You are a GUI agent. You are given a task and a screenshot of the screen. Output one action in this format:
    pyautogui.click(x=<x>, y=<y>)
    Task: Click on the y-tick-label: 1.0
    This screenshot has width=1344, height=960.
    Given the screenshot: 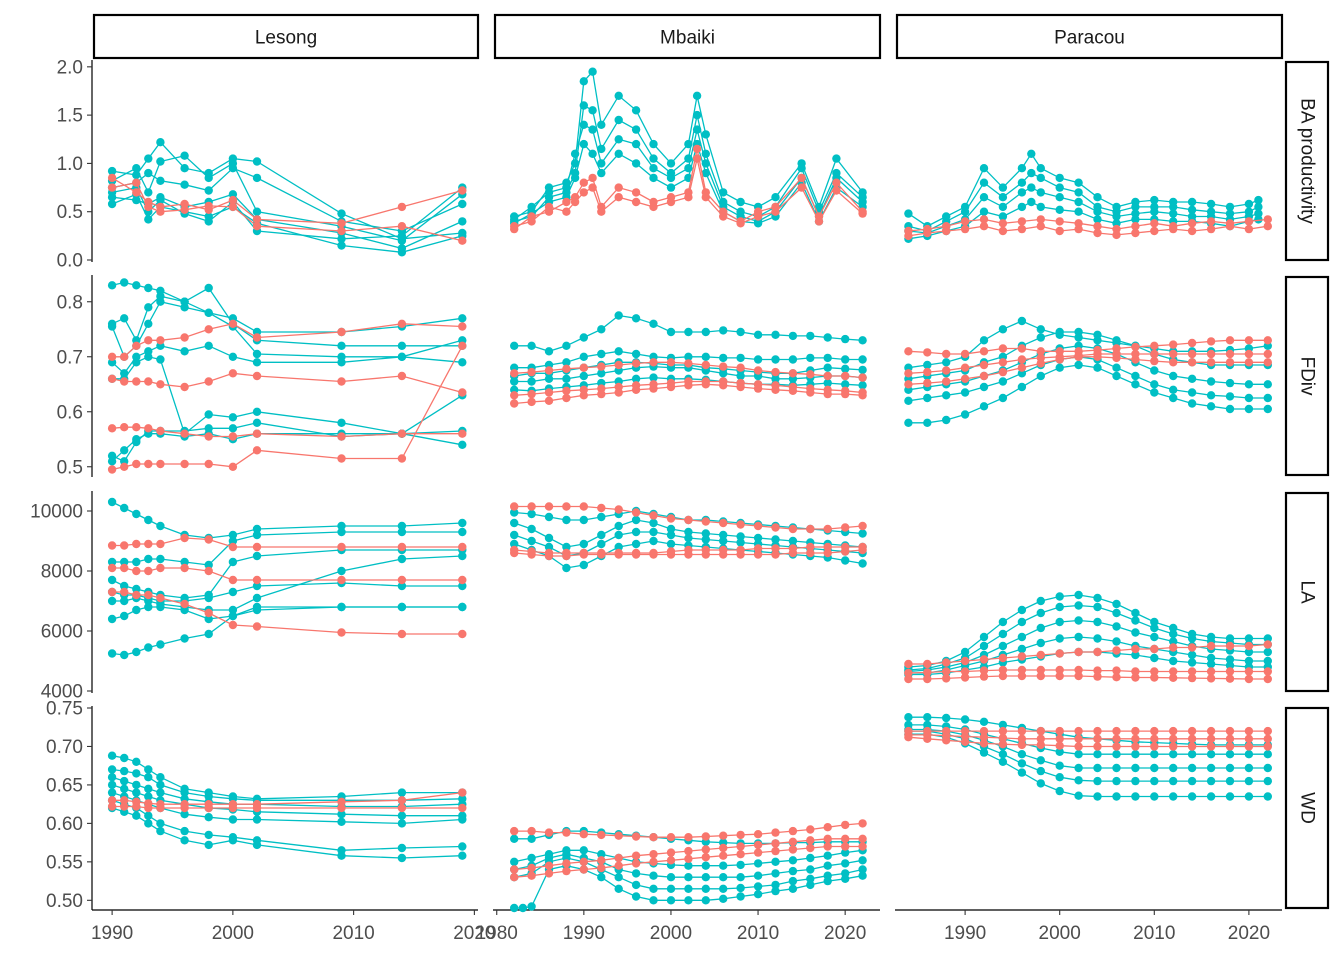 What is the action you would take?
    pyautogui.click(x=70, y=164)
    